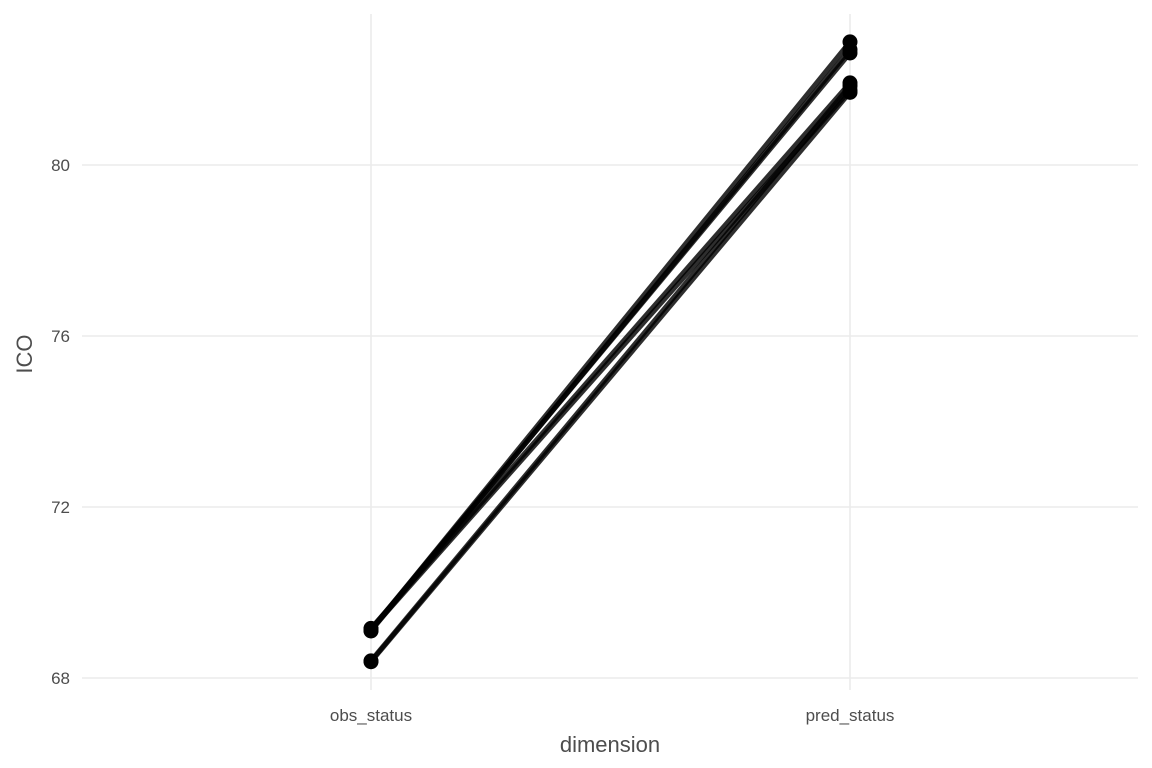 Image resolution: width=1152 pixels, height=768 pixels. I want to click on y-axis-title: ICO, so click(24, 353).